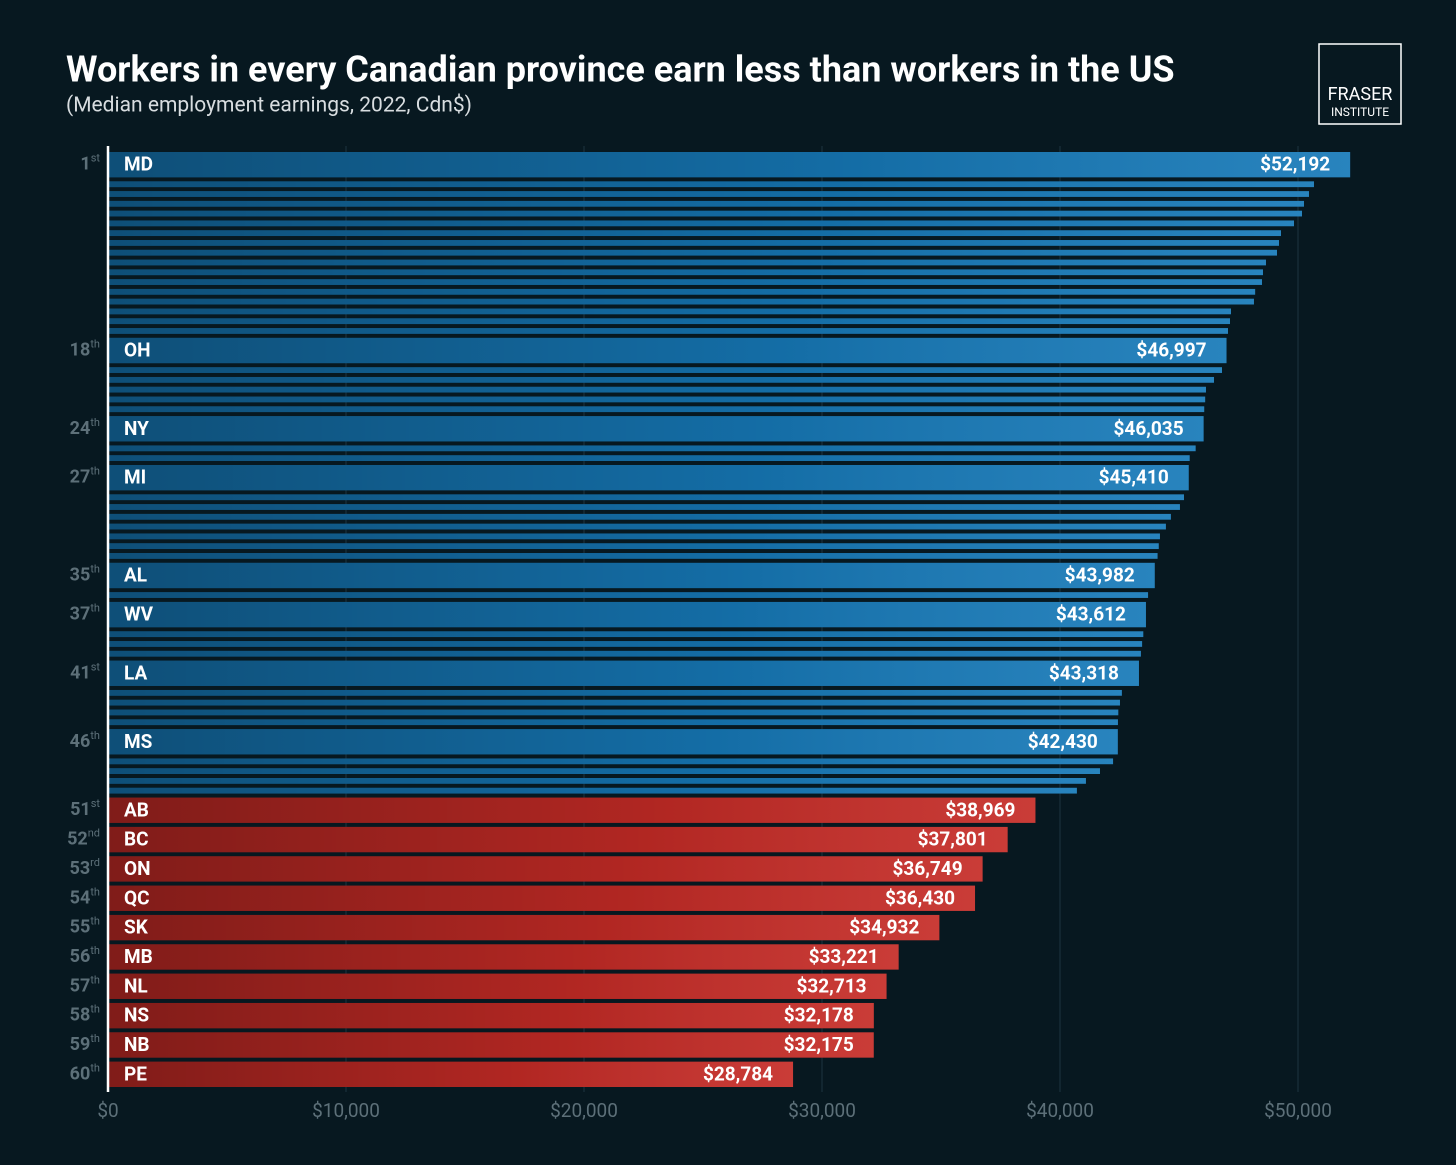 Image resolution: width=1456 pixels, height=1165 pixels. I want to click on rank-label: 24th, so click(85, 427).